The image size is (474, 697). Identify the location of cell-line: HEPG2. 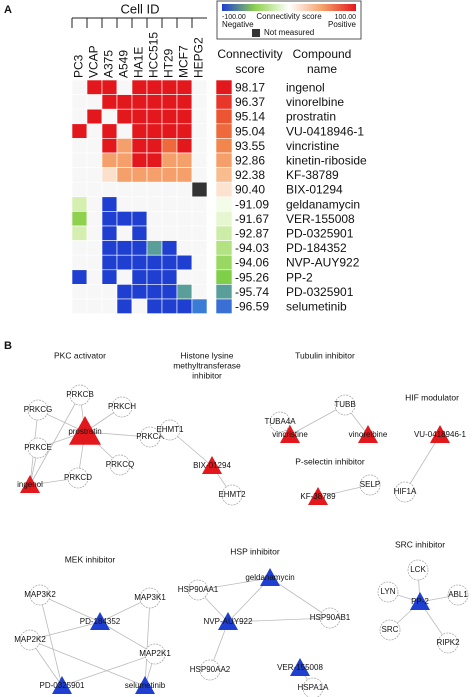
(199, 57).